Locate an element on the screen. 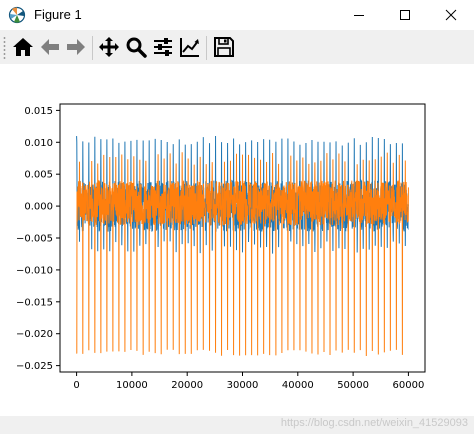 The width and height of the screenshot is (474, 434). close-button is located at coordinates (451, 15).